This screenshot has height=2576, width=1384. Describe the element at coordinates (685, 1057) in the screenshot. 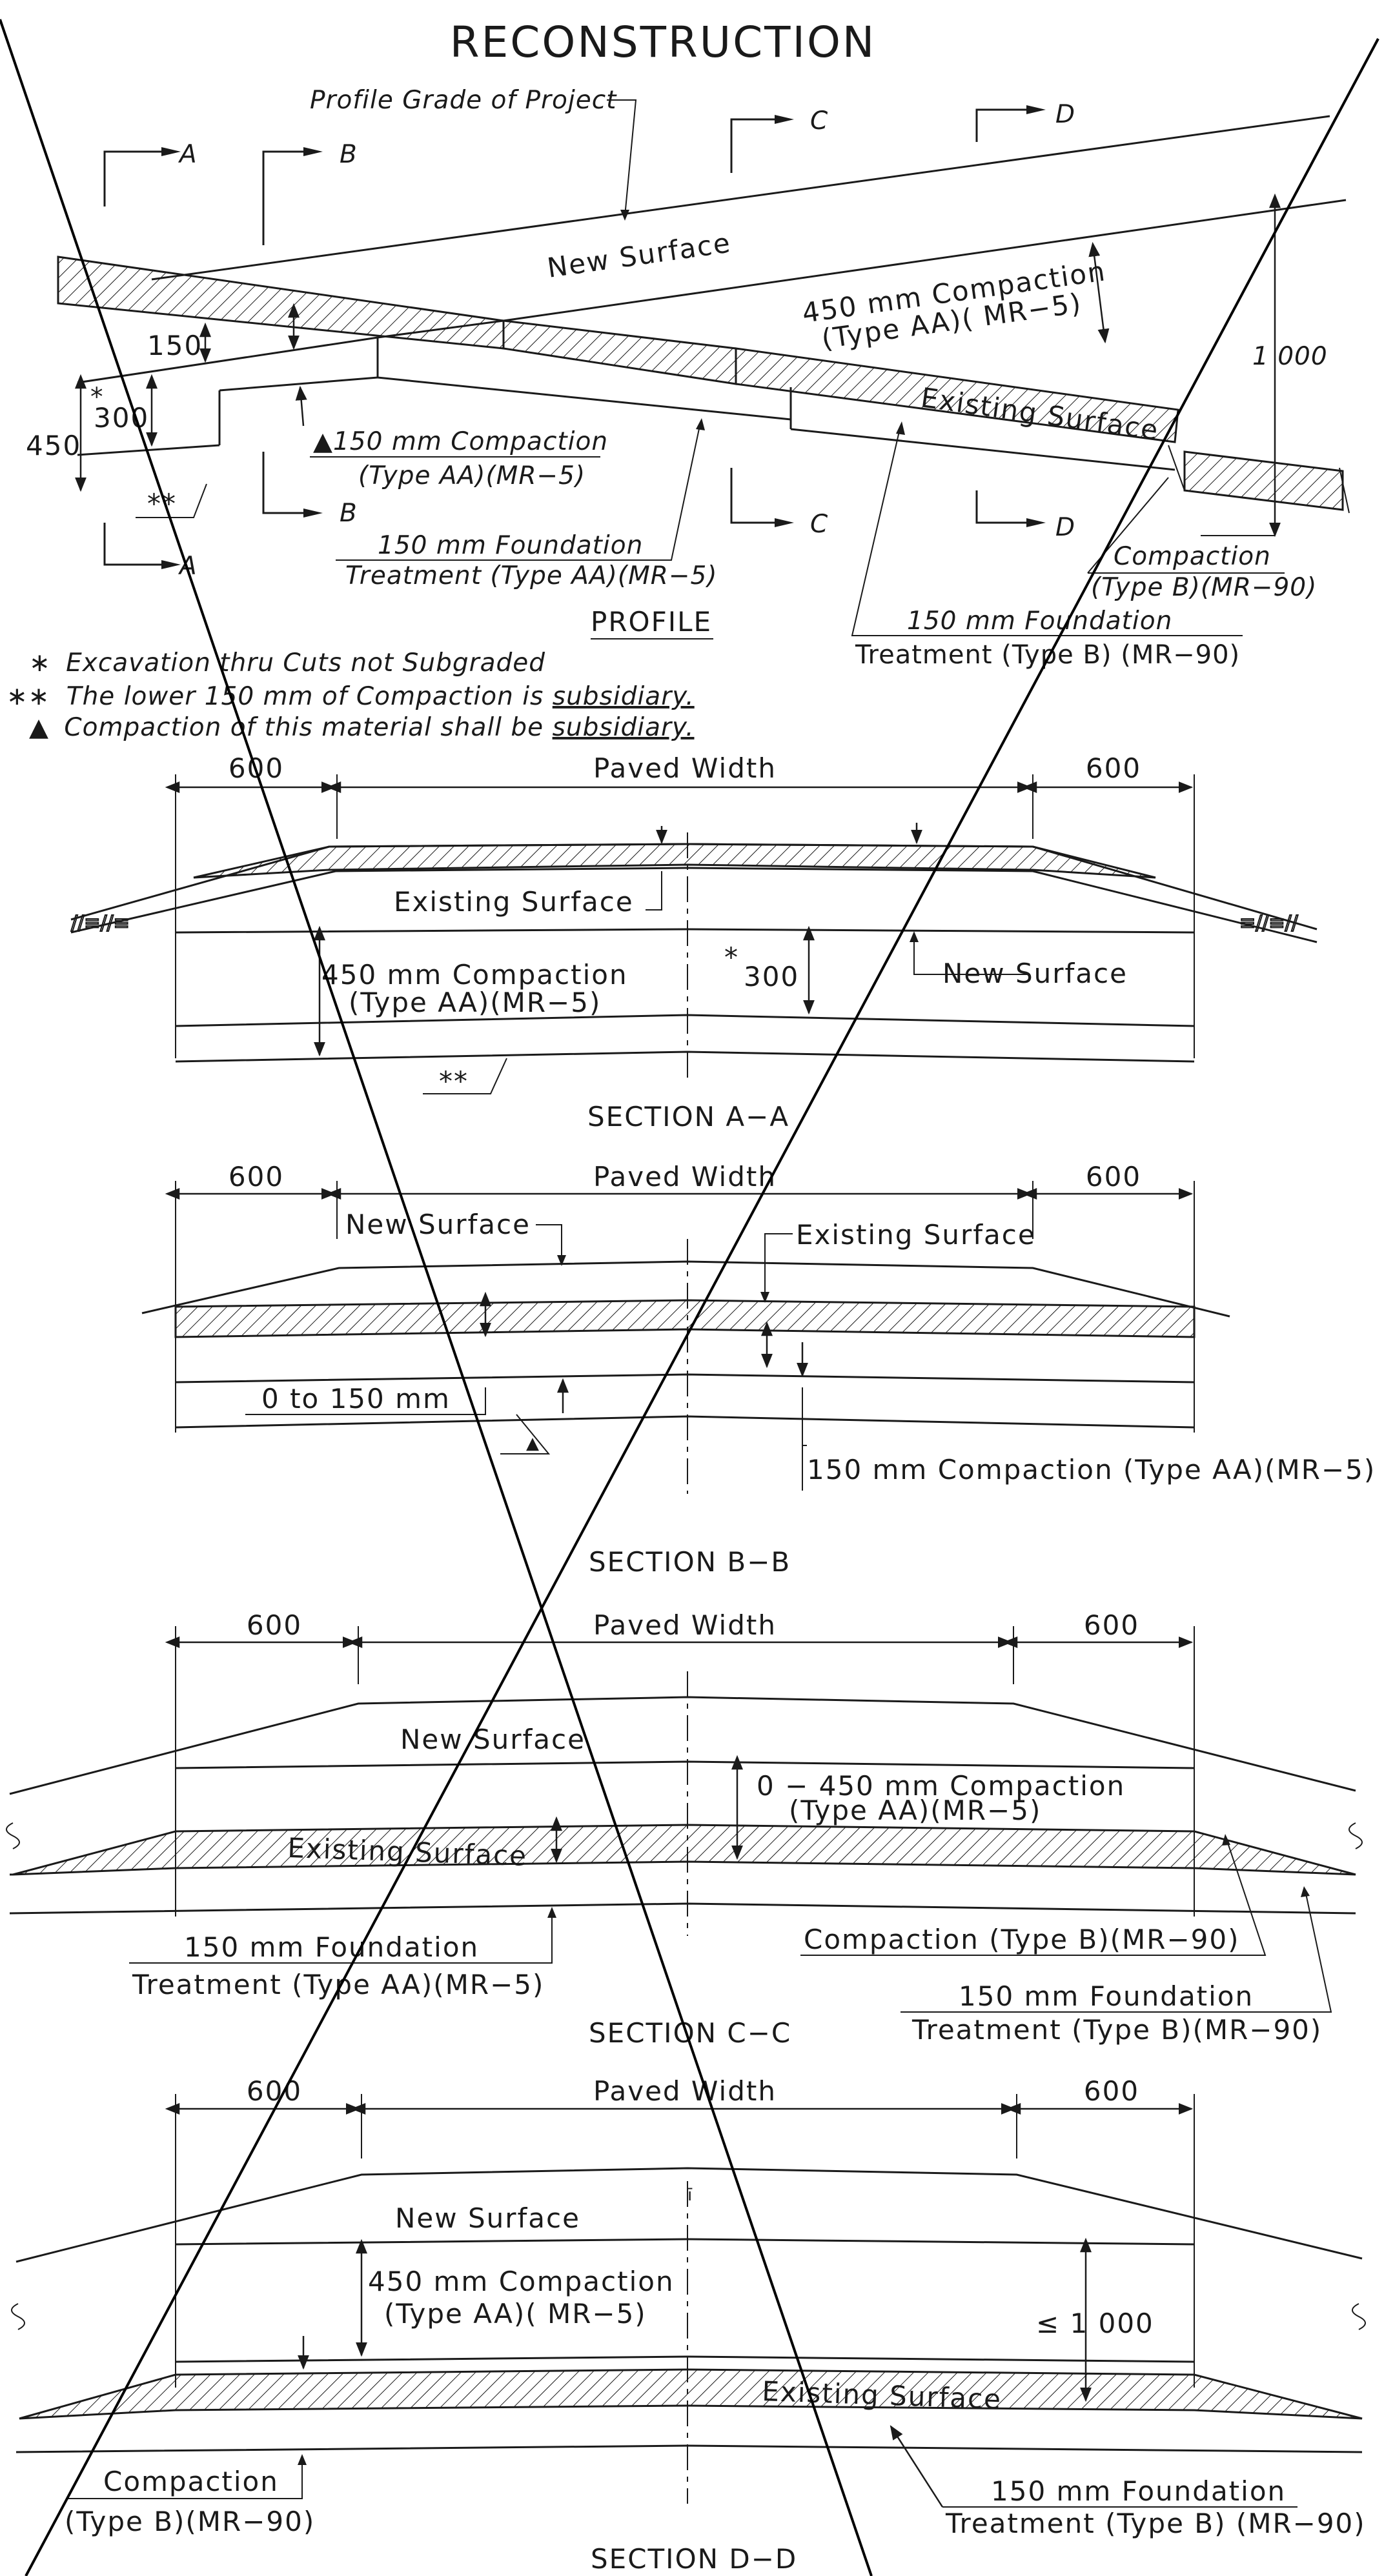

I see `aa-lower-line` at that location.